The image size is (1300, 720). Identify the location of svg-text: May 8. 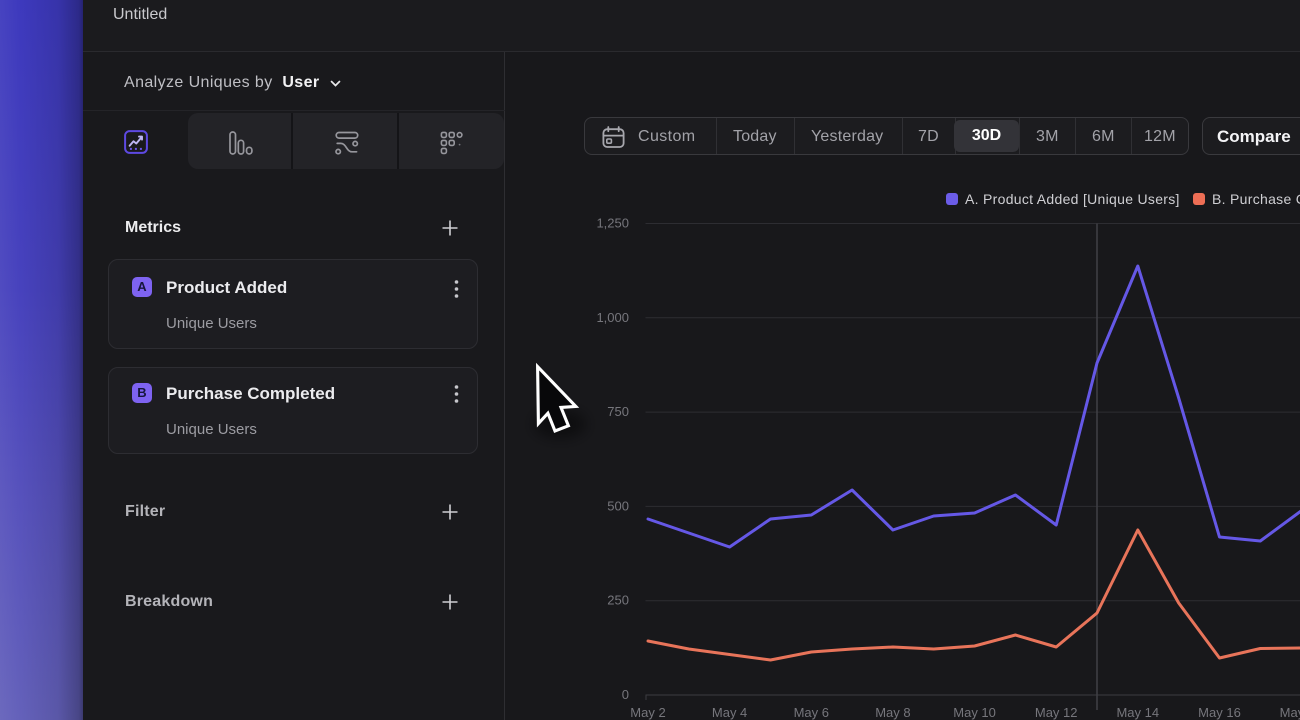
(892, 712).